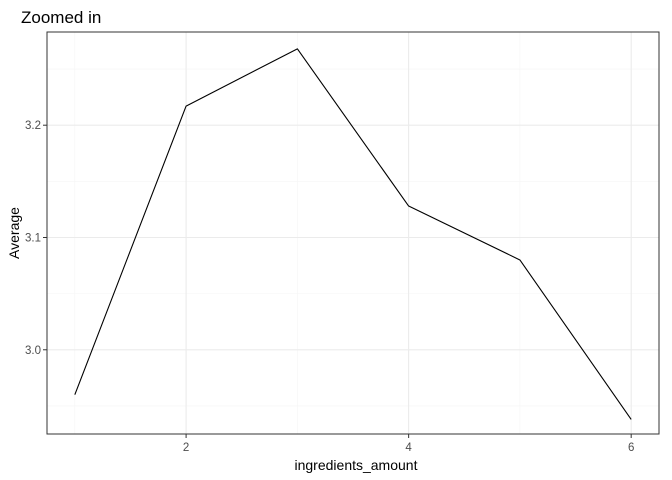 The image size is (672, 480). Describe the element at coordinates (61, 17) in the screenshot. I see `chart-title: Zoomed in` at that location.